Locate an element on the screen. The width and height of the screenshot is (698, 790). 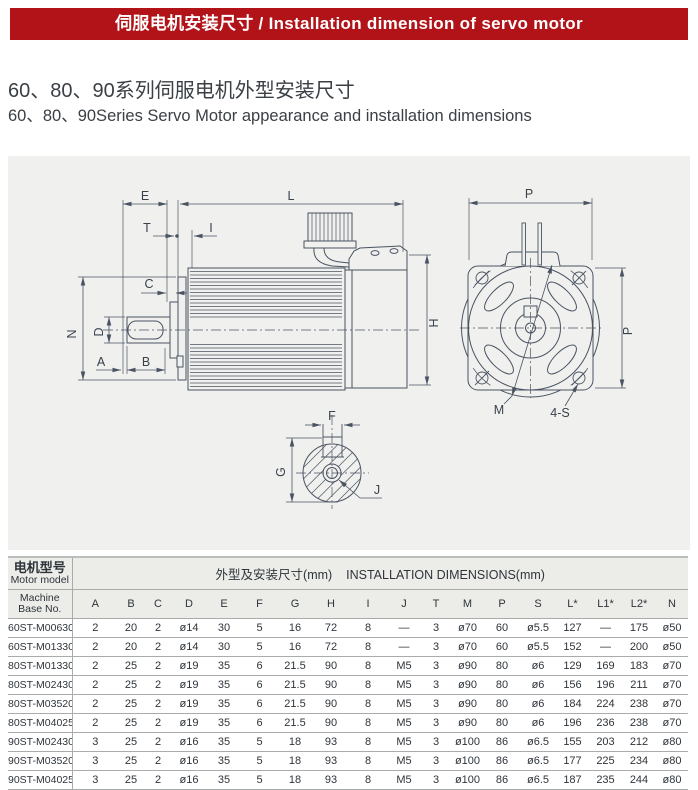
value-cell: 80 is located at coordinates (502, 666).